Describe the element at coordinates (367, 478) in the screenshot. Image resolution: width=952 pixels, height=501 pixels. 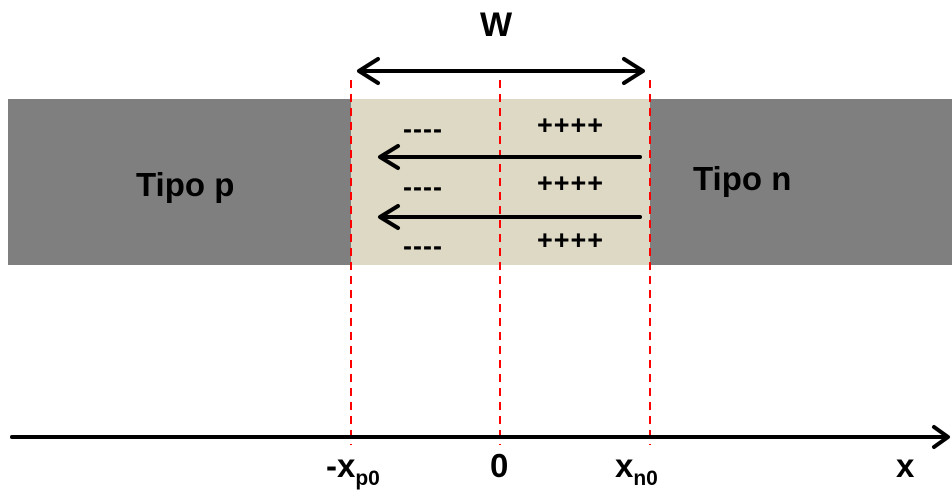
I see `xp0-subscript: p0` at that location.